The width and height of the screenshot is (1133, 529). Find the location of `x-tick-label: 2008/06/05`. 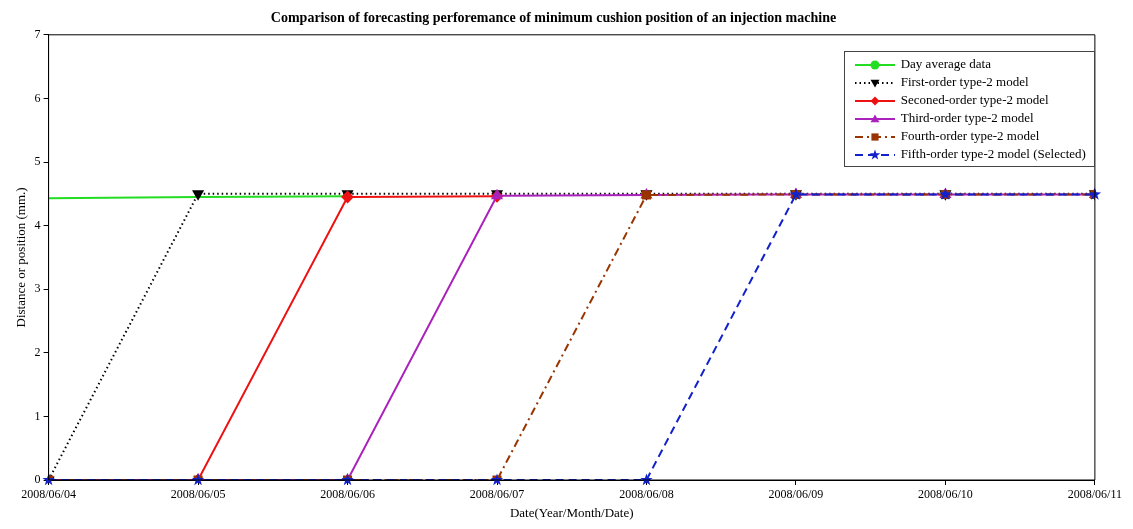

x-tick-label: 2008/06/05 is located at coordinates (198, 494).